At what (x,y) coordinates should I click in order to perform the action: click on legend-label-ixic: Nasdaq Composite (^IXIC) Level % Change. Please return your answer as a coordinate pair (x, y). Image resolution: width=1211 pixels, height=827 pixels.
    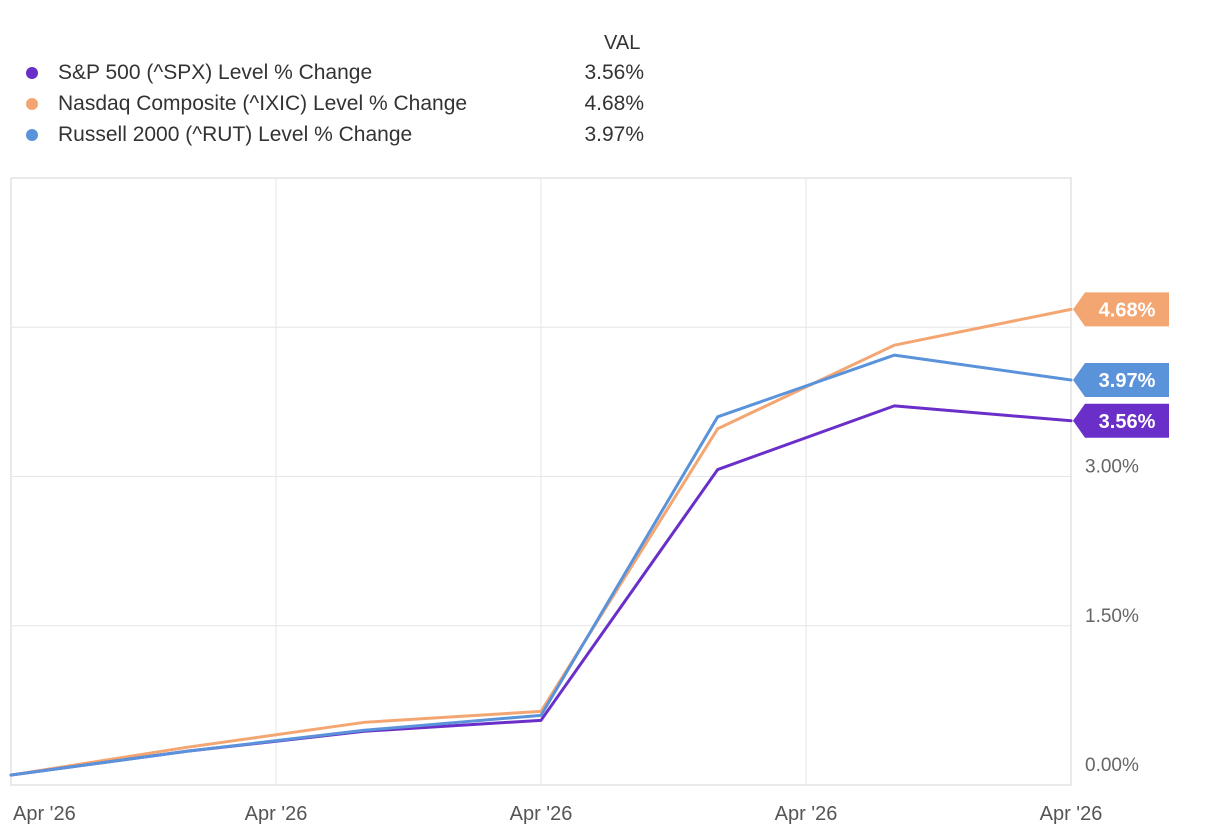
    Looking at the image, I should click on (263, 103).